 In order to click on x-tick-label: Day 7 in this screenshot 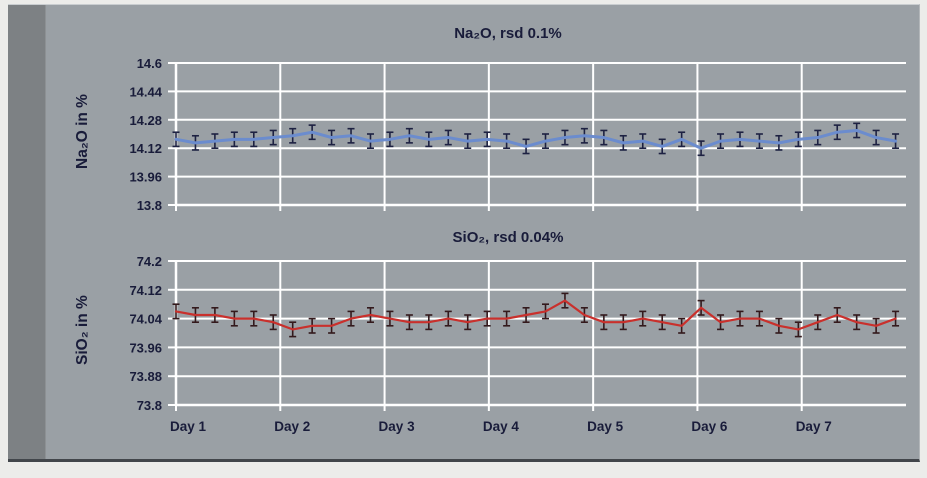, I will do `click(814, 426)`.